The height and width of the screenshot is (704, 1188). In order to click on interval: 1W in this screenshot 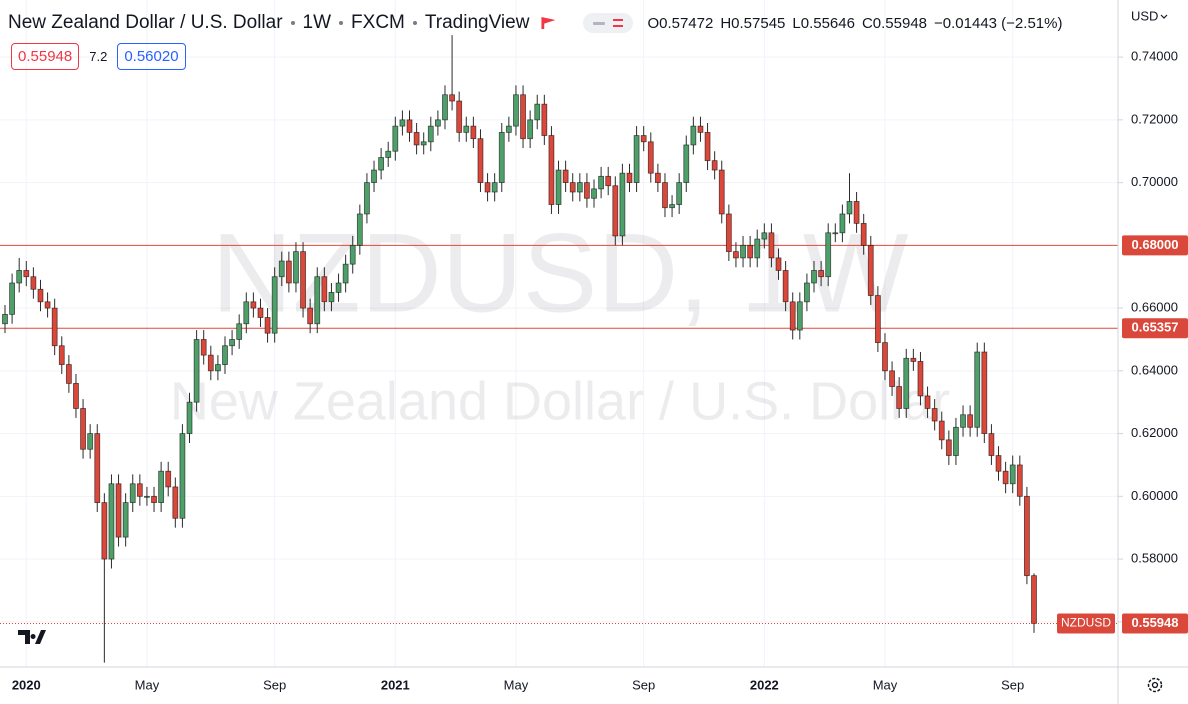, I will do `click(317, 22)`.